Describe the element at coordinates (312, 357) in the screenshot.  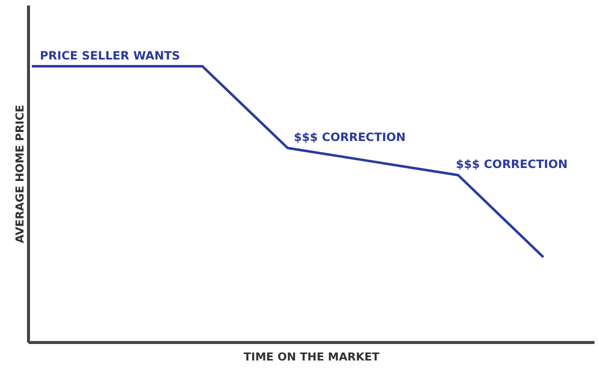
I see `x-axis-title: TIME ON THE MARKET` at that location.